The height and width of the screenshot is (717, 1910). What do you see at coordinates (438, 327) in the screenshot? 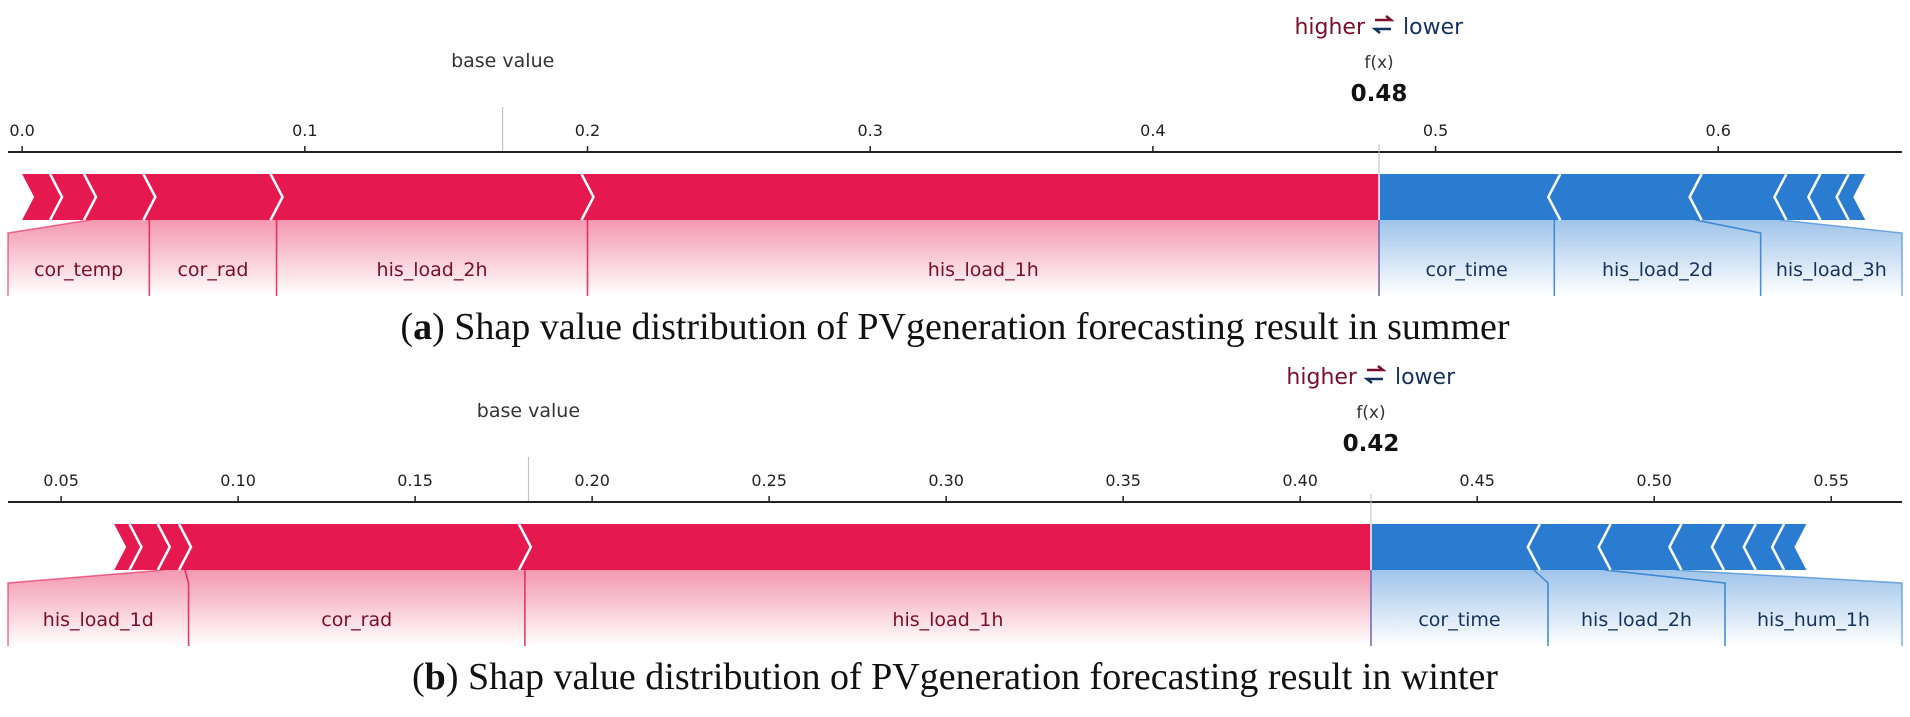
I see `caption-paren-close: )` at bounding box center [438, 327].